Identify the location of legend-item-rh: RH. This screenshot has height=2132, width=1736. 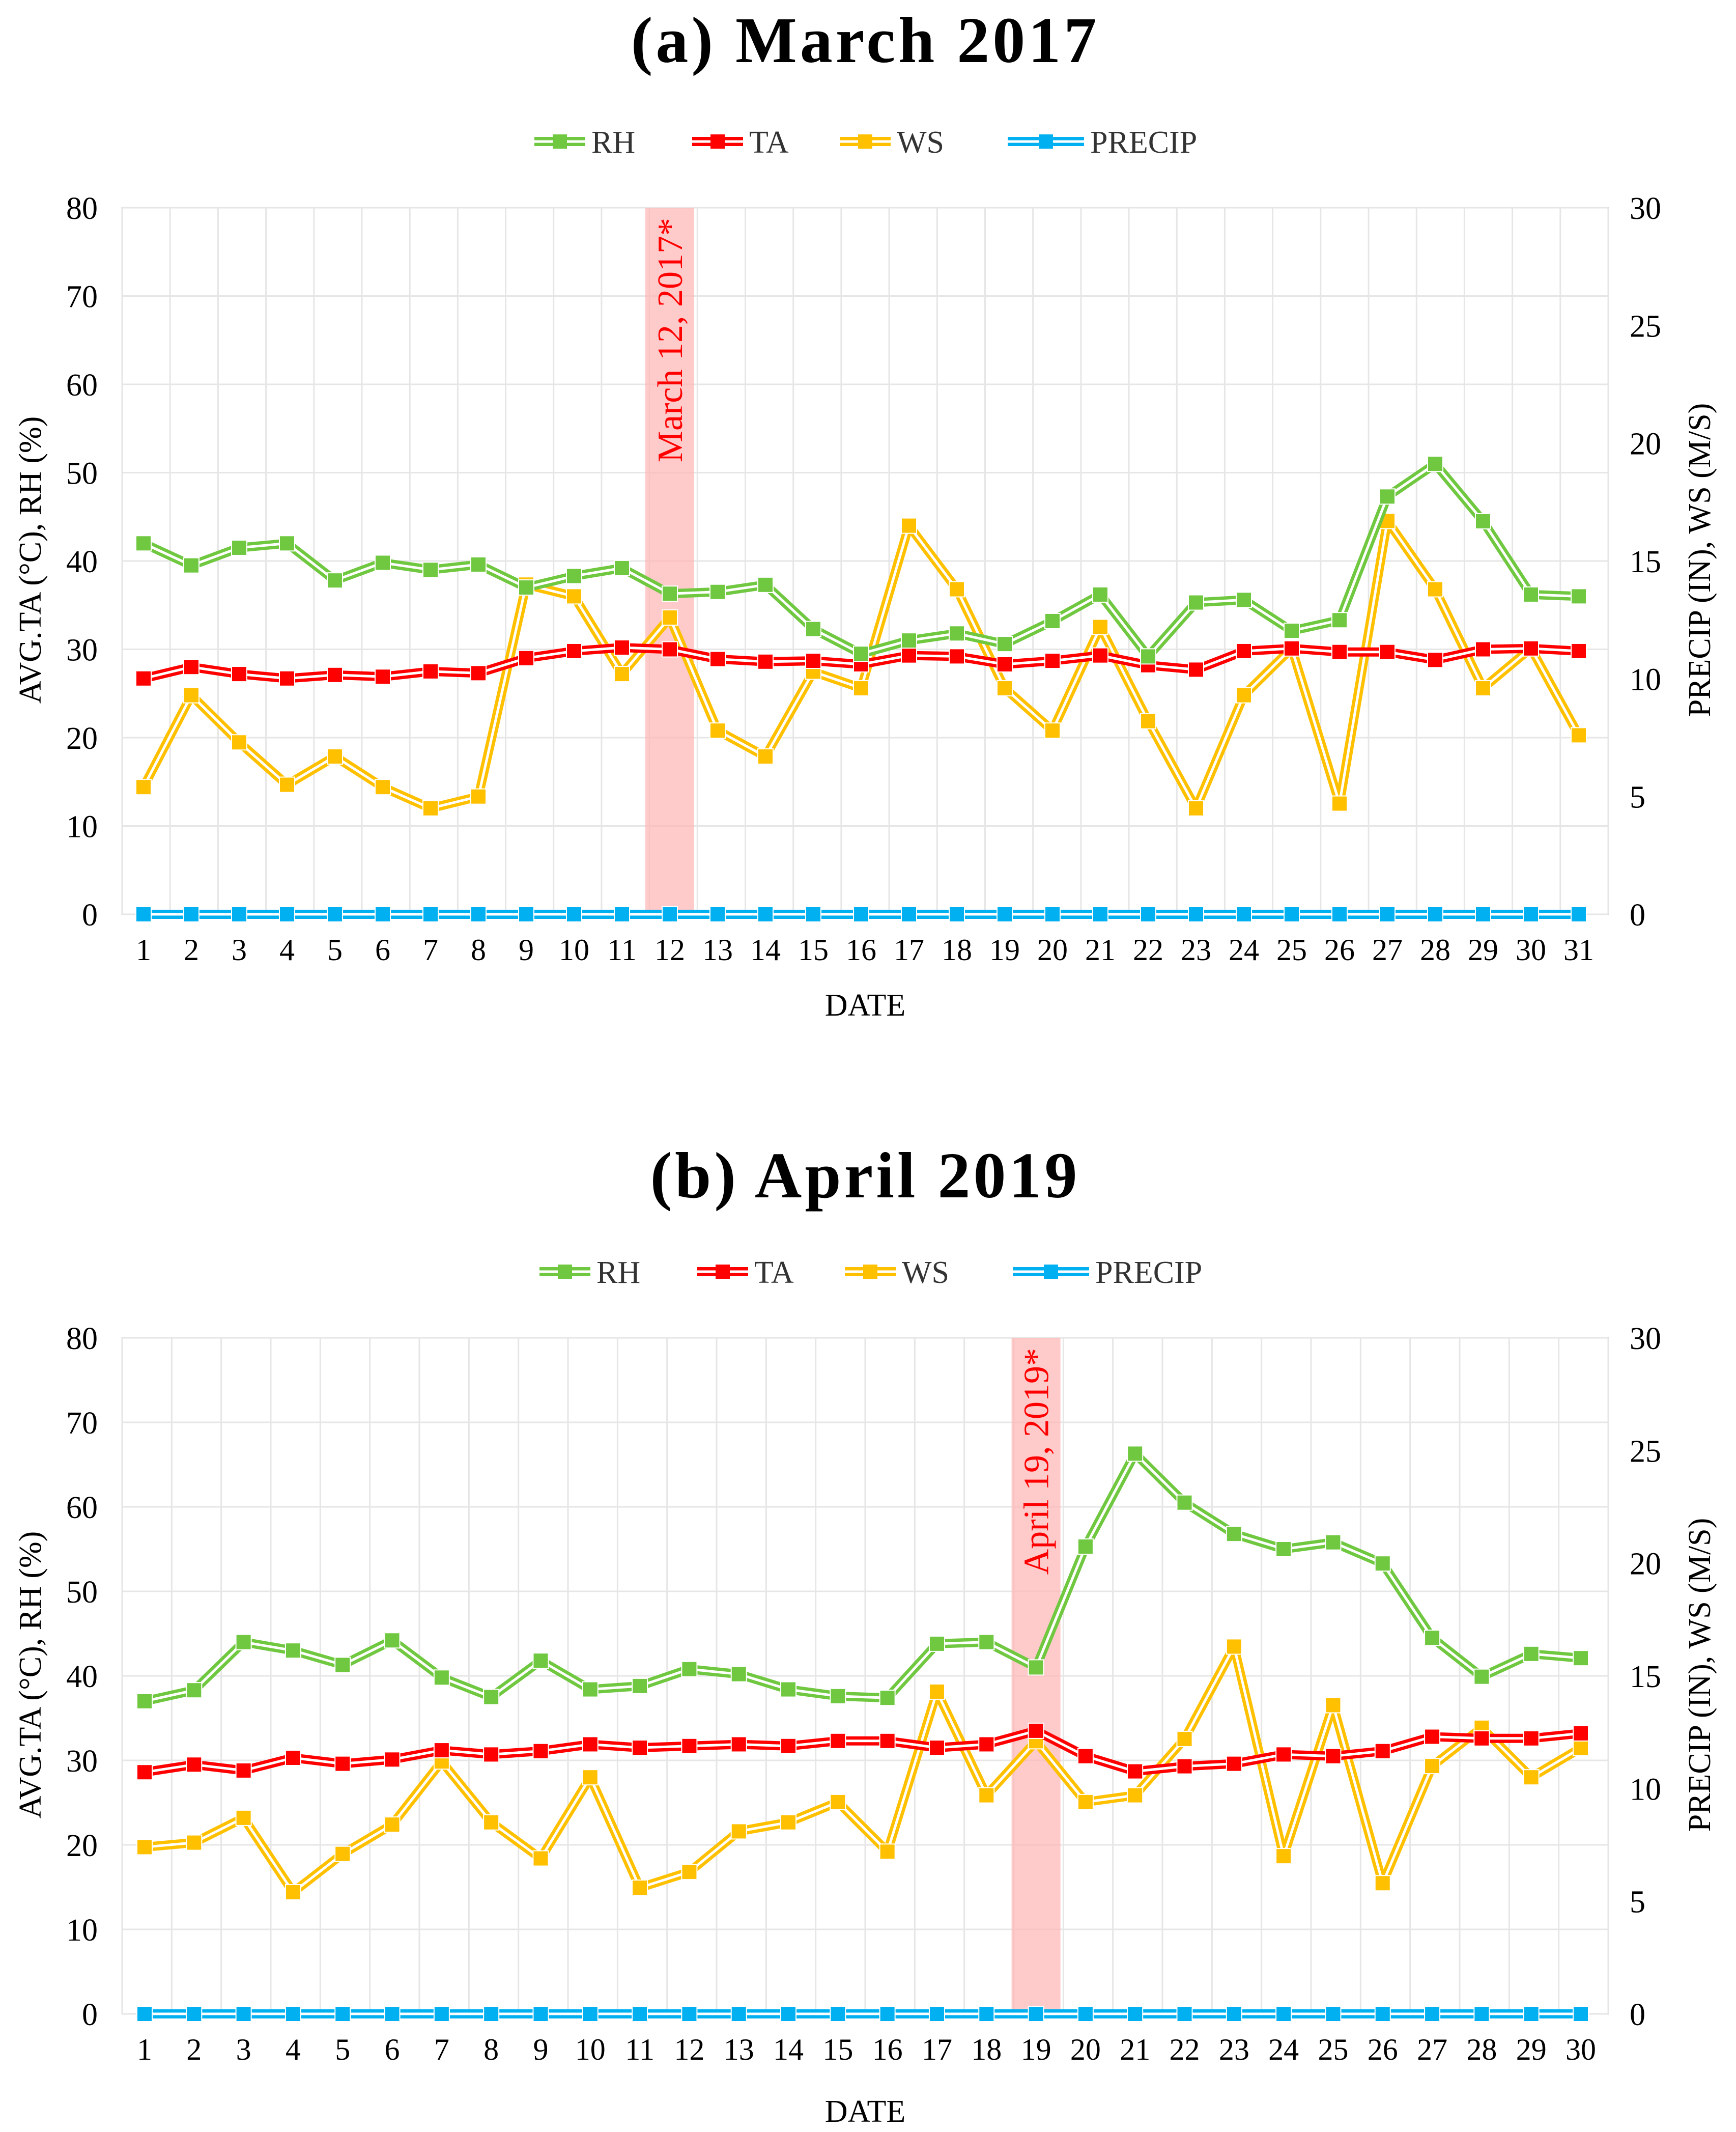
(590, 1272).